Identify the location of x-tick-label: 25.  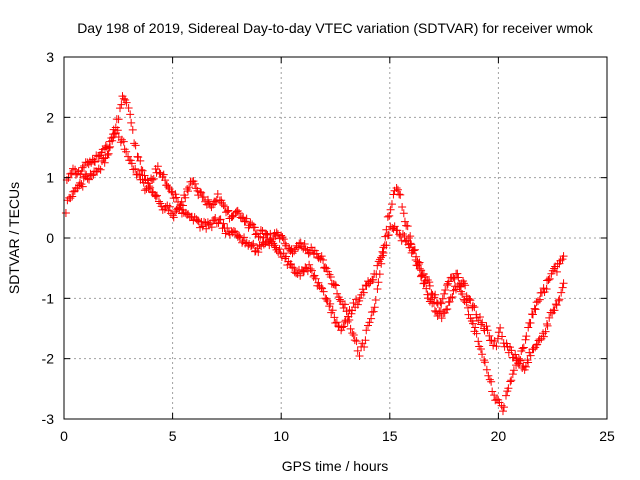
(607, 436).